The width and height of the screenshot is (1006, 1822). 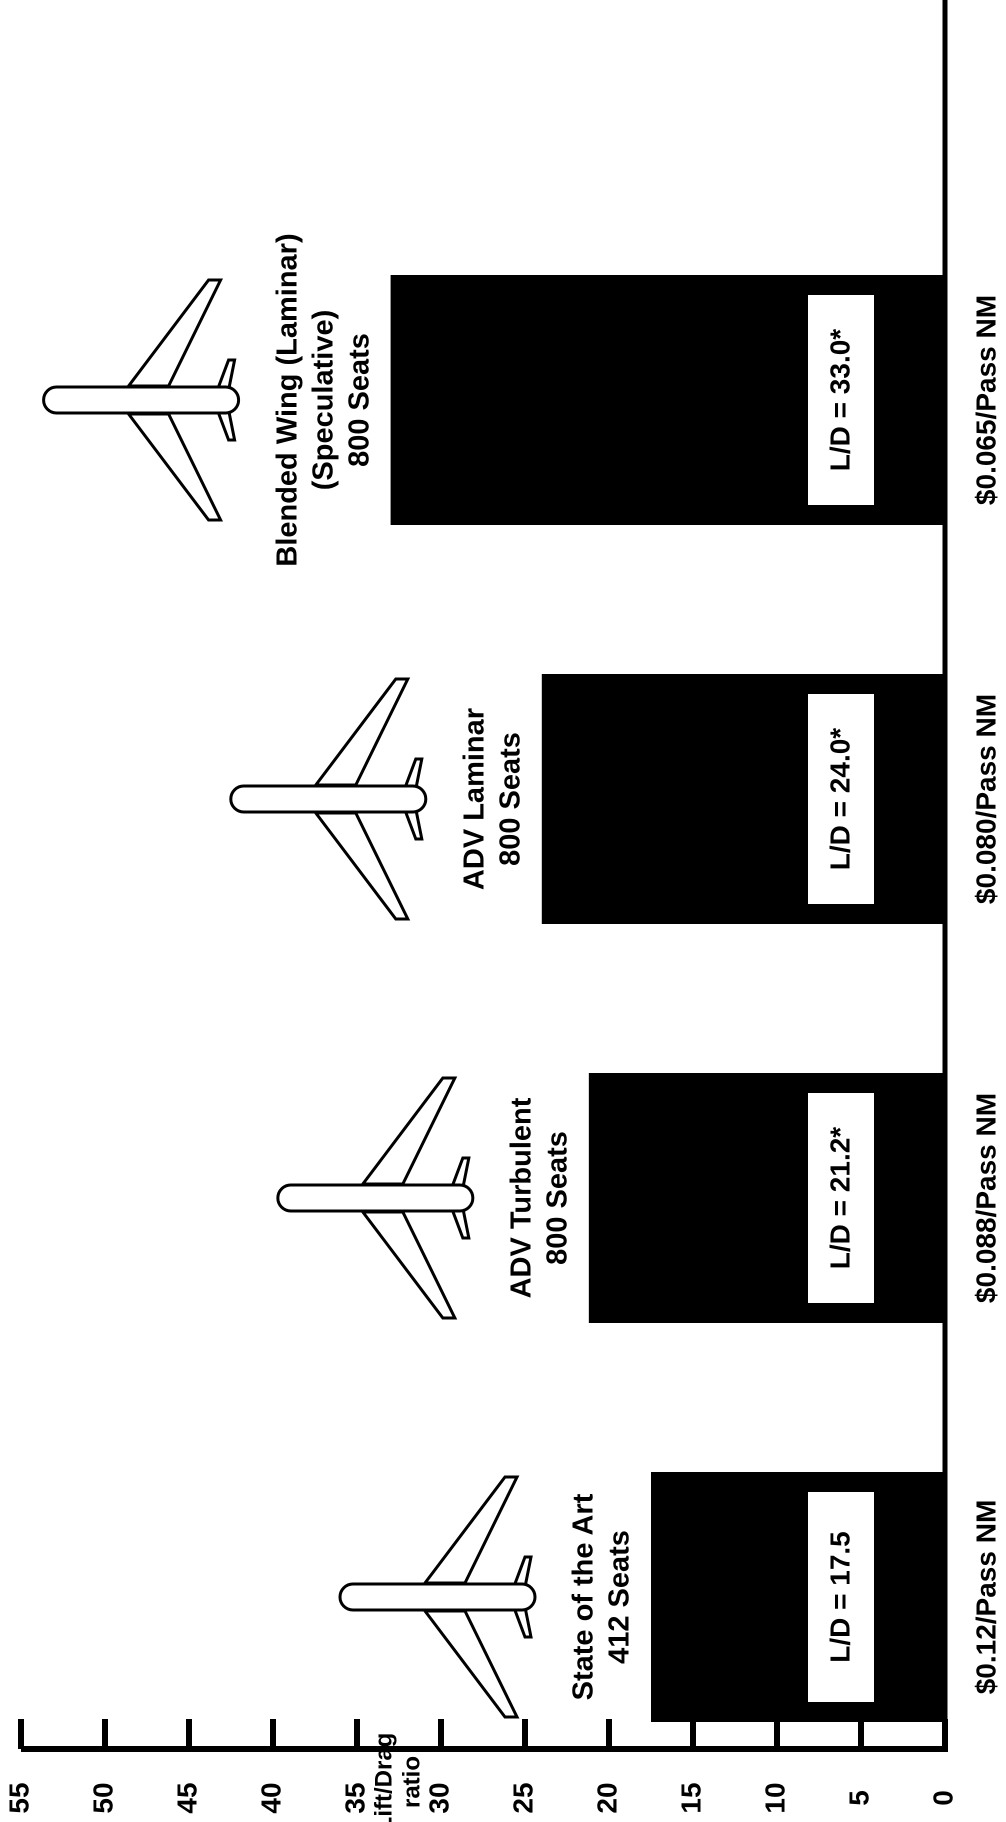 What do you see at coordinates (18, 1797) in the screenshot?
I see `y-tick-label: 55` at bounding box center [18, 1797].